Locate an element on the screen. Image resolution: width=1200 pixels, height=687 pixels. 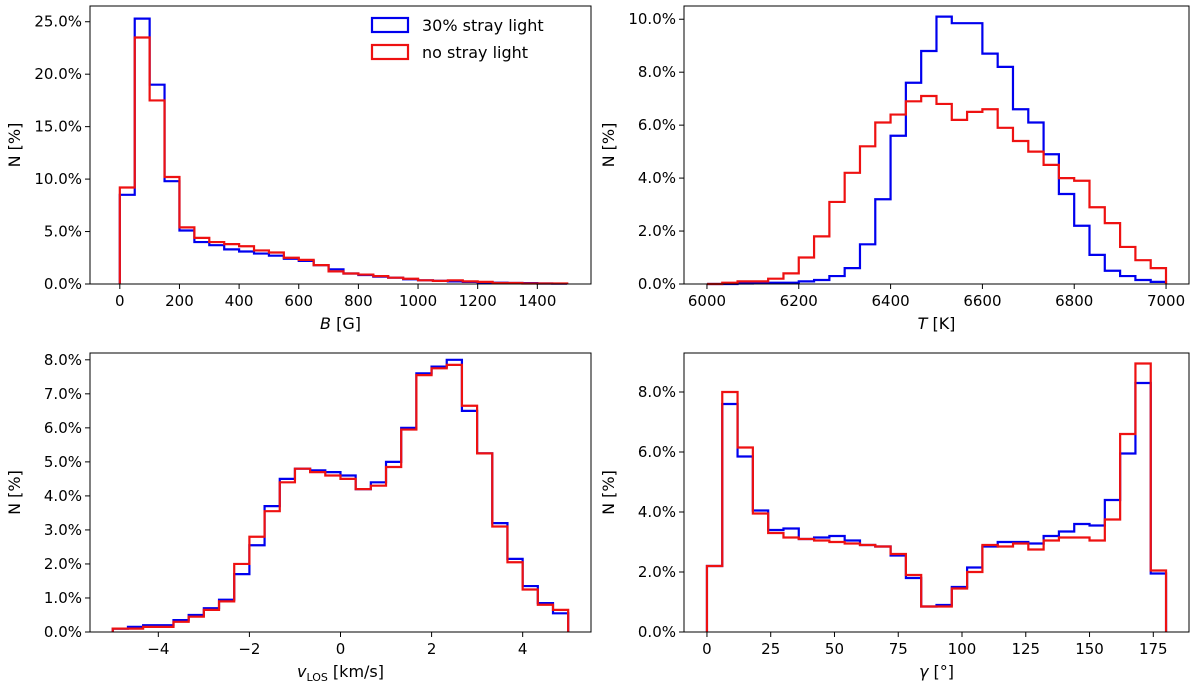
x-tick-label: 1000 is located at coordinates (418, 301).